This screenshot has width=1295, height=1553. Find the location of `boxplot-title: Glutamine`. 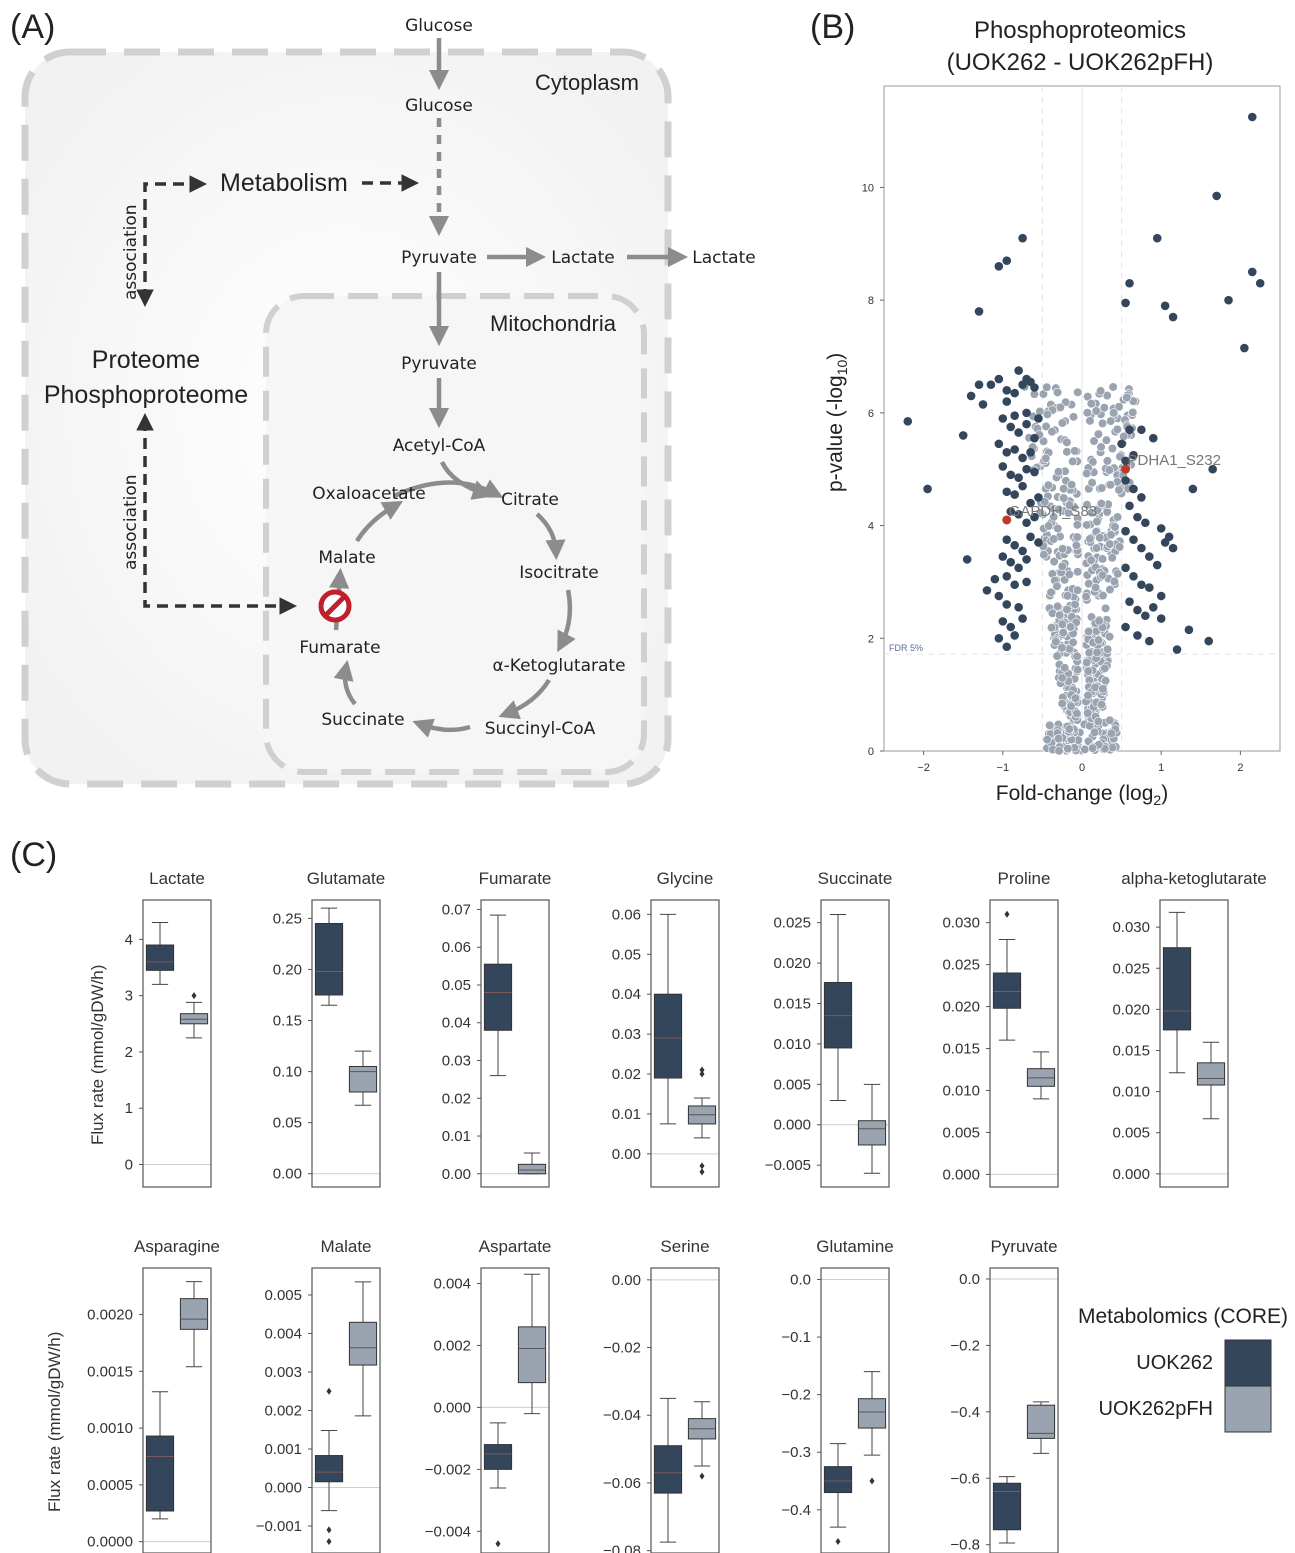

boxplot-title: Glutamine is located at coordinates (854, 1246).